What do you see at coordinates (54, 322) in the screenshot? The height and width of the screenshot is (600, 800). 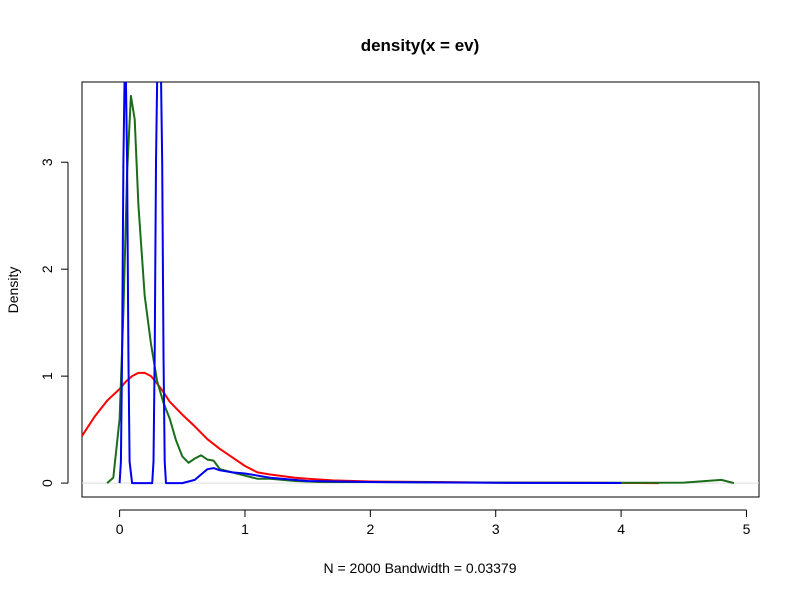 I see `y-axis: 0 1 2 3` at bounding box center [54, 322].